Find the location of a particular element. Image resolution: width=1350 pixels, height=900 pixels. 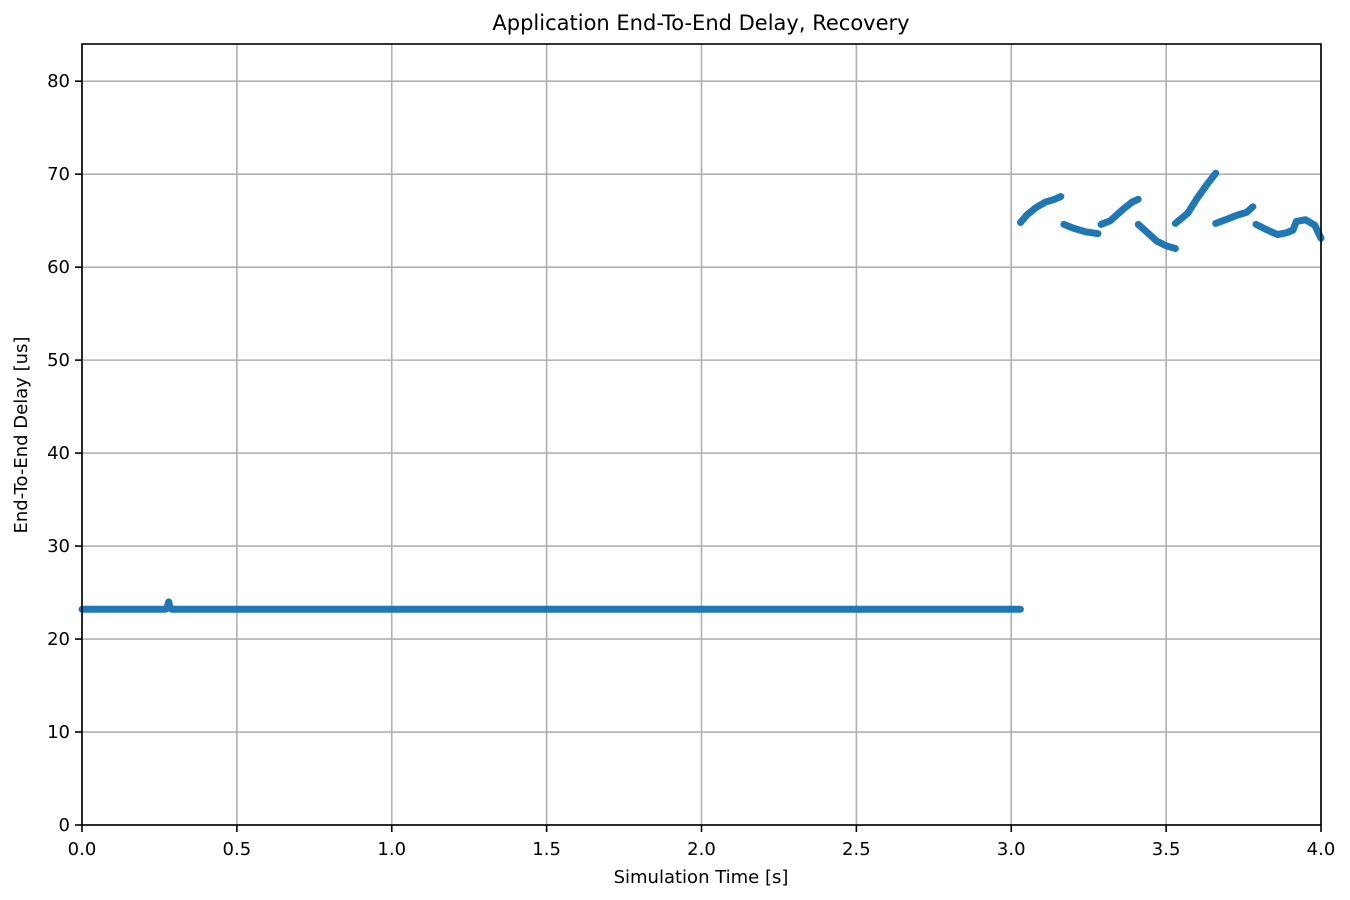

x-tick-label-1: 0.5 is located at coordinates (237, 849).